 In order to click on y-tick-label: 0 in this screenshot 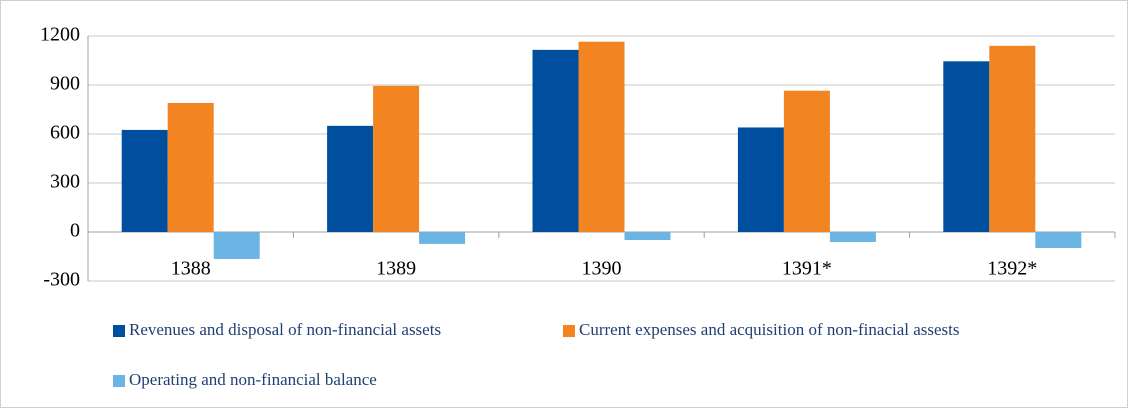, I will do `click(75, 231)`.